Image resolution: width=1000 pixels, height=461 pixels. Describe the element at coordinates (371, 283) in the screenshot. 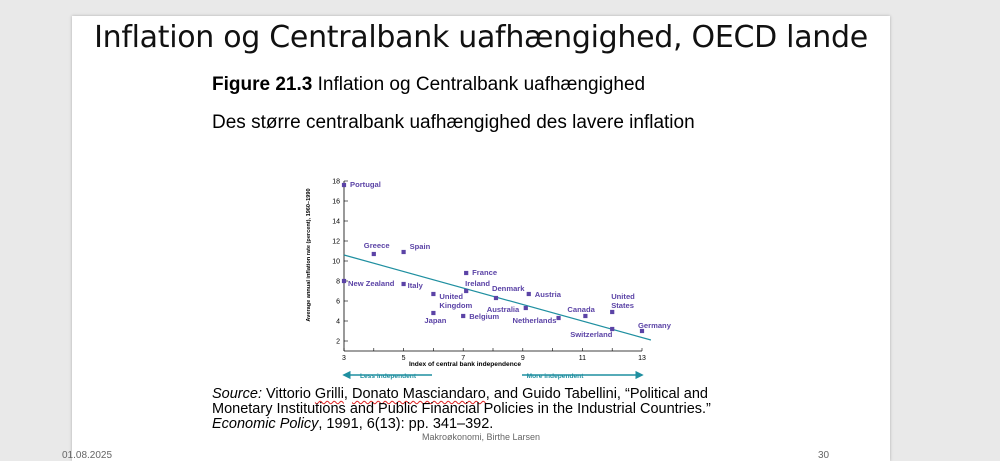

I see `point-label: New Zealand` at that location.